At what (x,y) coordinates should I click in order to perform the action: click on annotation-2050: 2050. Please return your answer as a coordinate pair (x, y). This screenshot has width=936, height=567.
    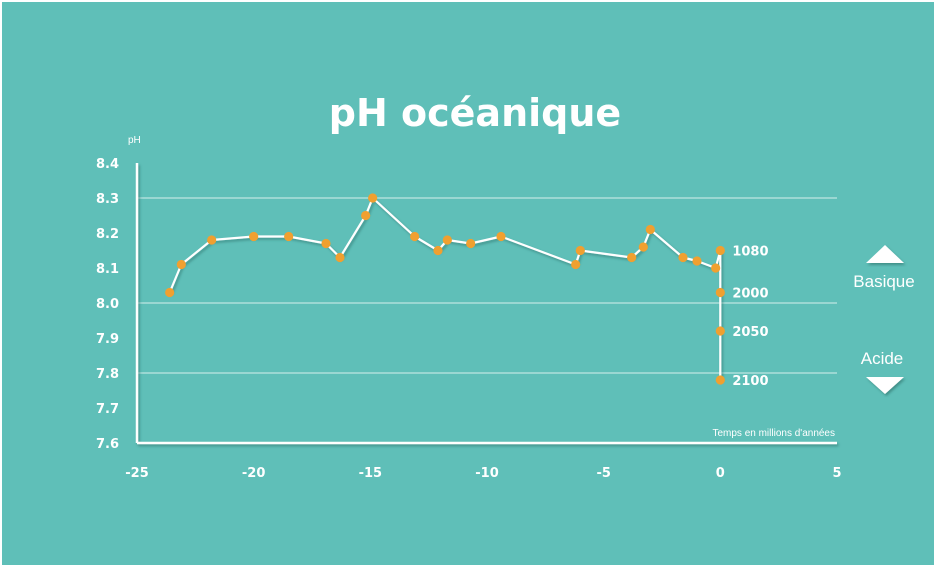
    Looking at the image, I should click on (750, 332).